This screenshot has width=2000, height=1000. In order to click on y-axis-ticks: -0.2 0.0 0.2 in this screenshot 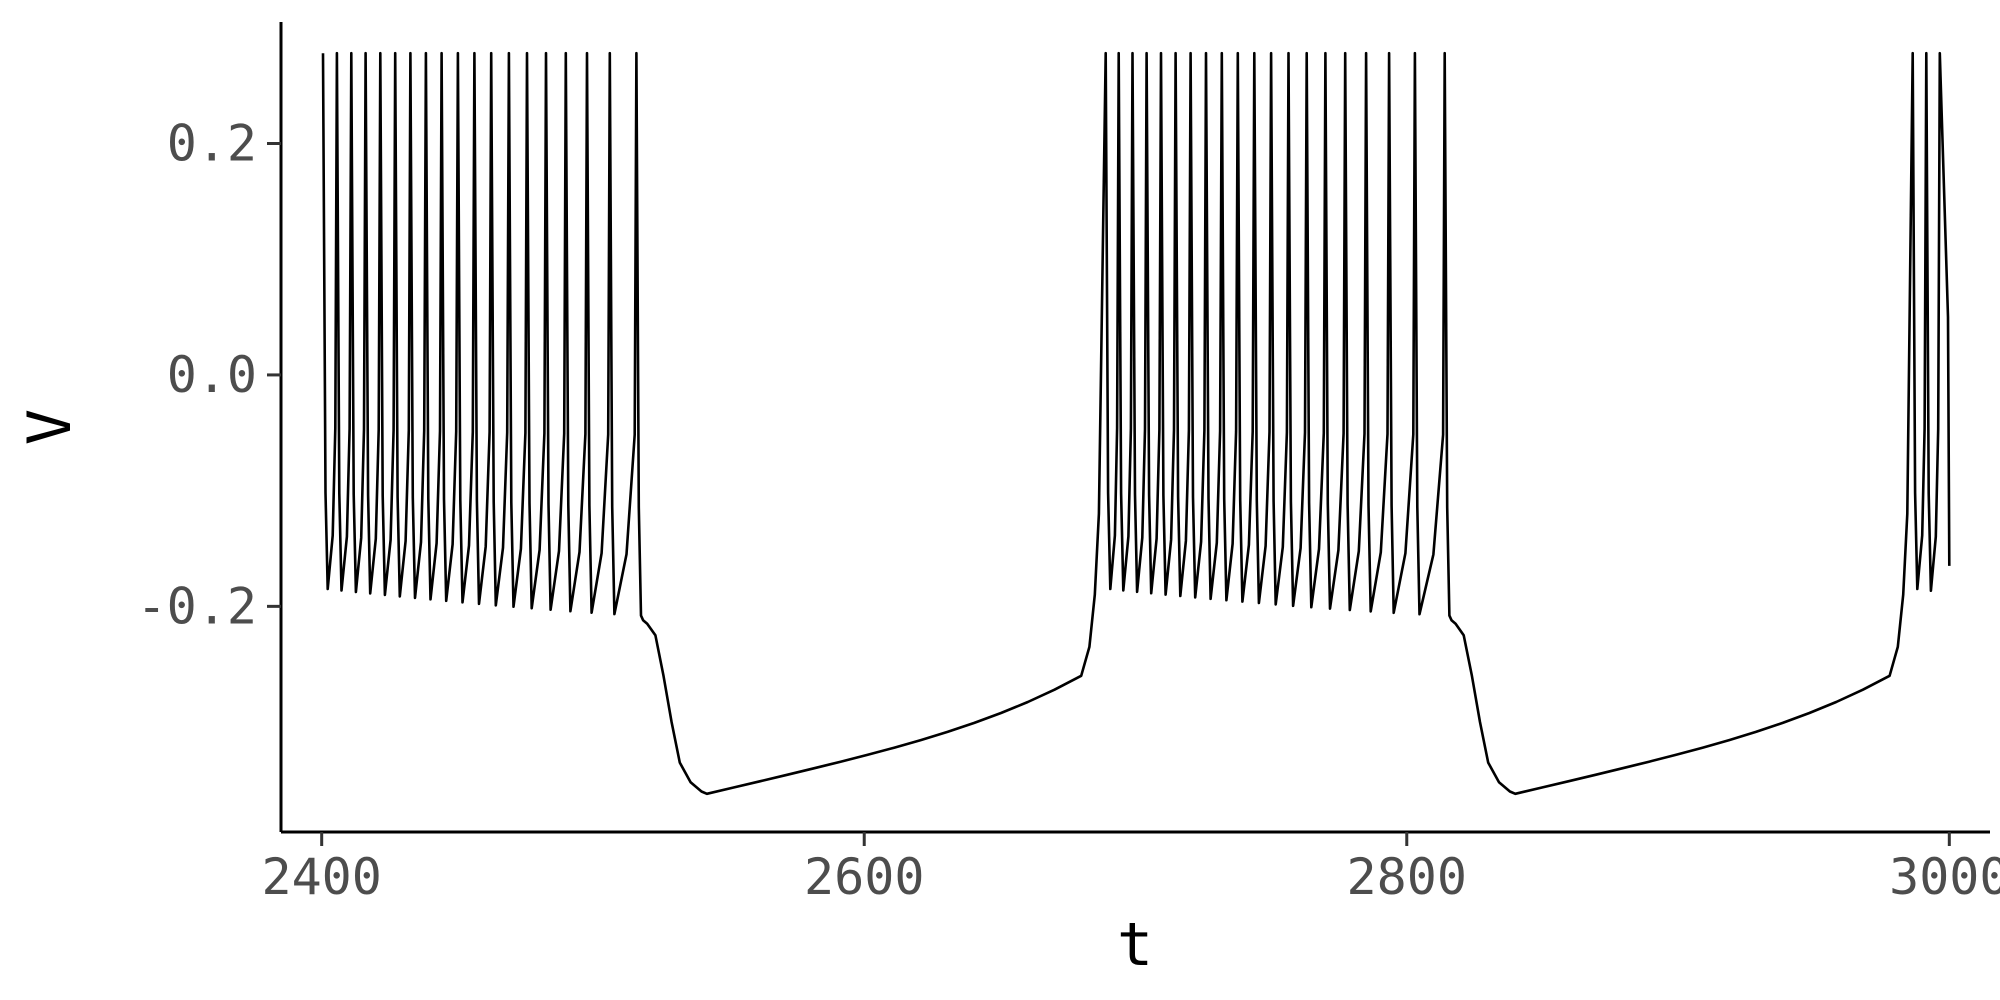, I will do `click(209, 375)`.